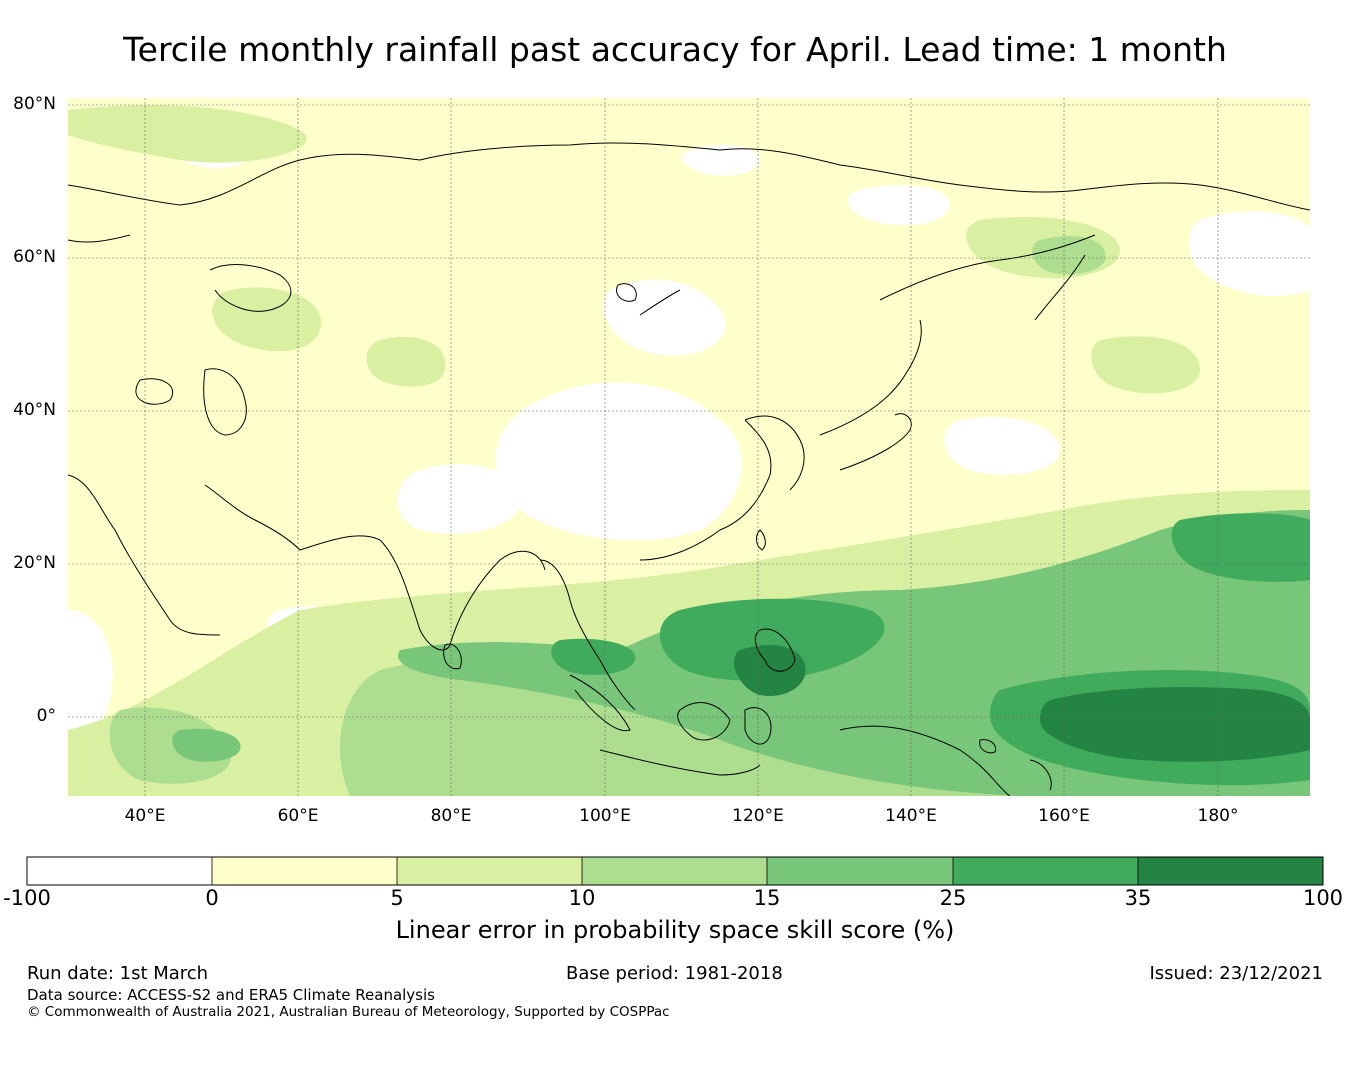  Describe the element at coordinates (758, 816) in the screenshot. I see `lon-label-120e: 120°E` at that location.